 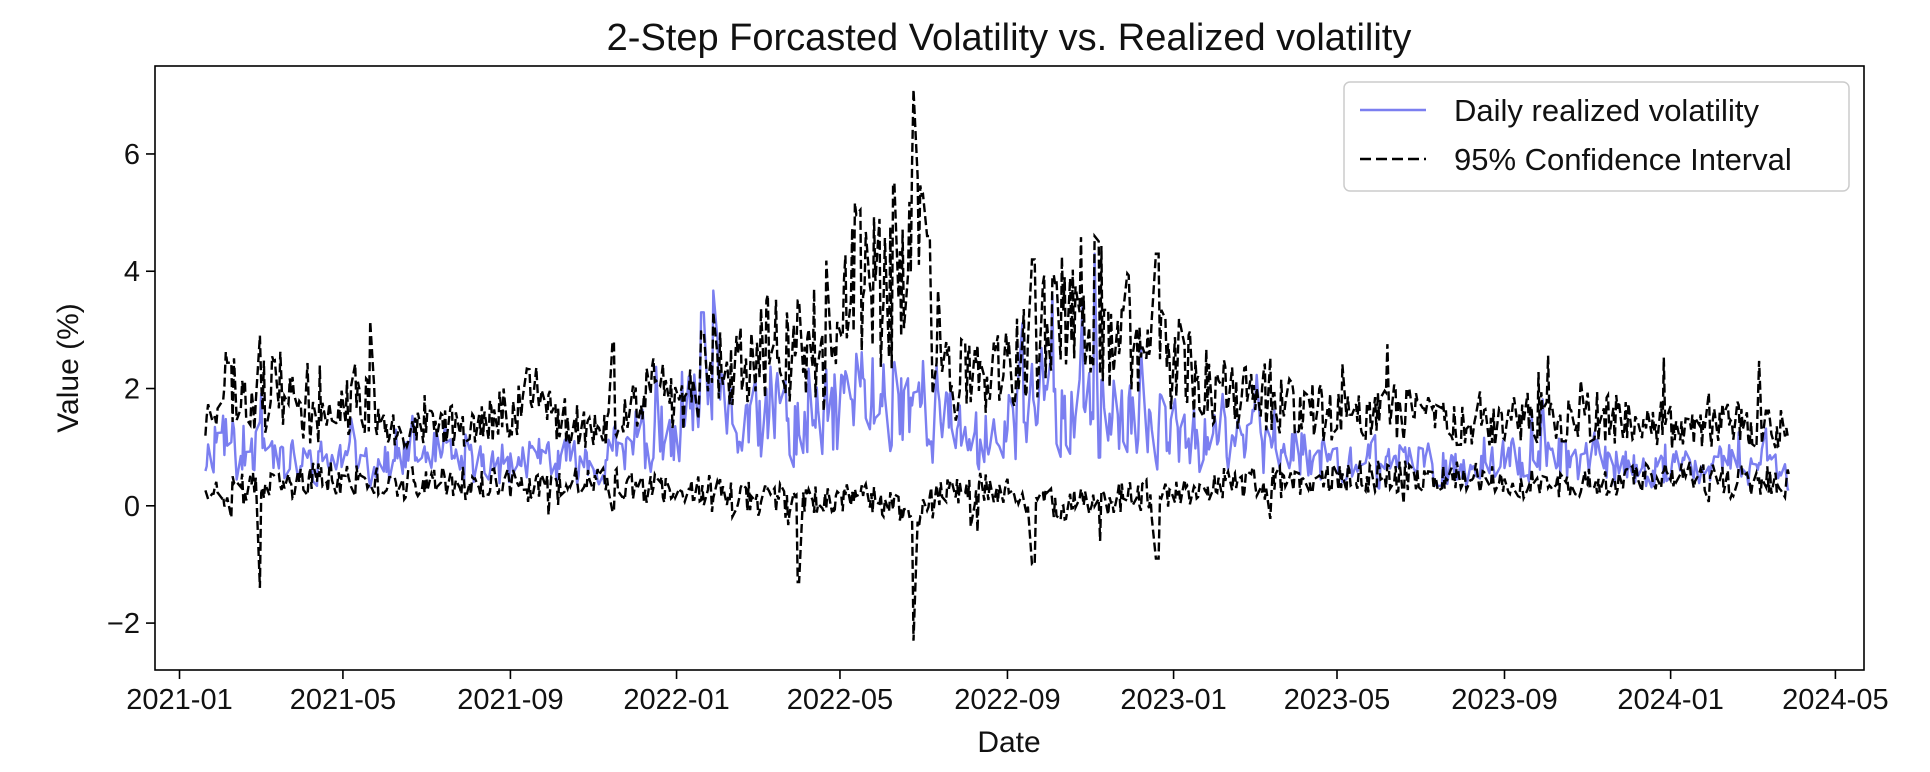 What do you see at coordinates (1504, 700) in the screenshot?
I see `x-tick-label: 2023-09` at bounding box center [1504, 700].